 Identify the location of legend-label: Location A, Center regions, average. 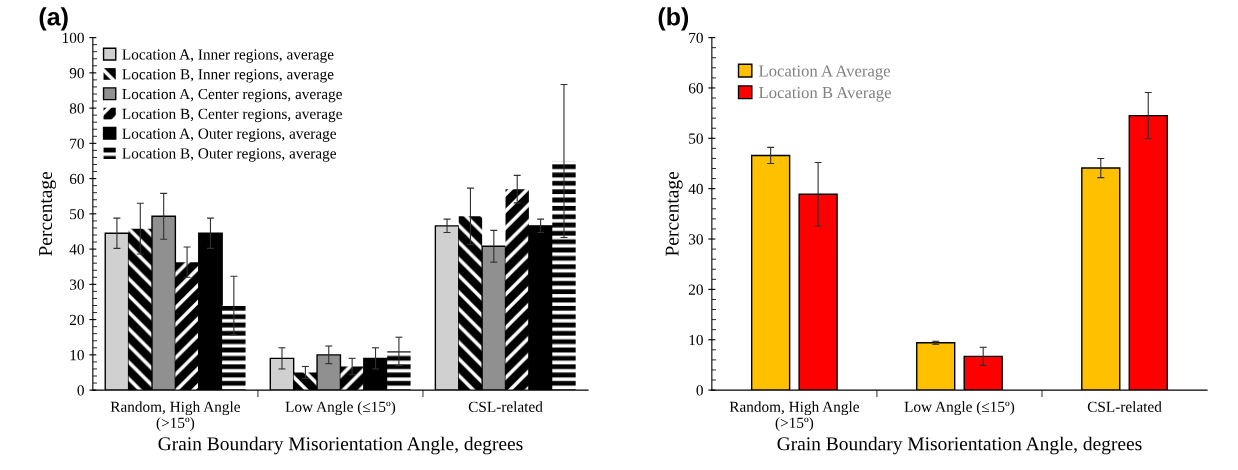
(232, 95).